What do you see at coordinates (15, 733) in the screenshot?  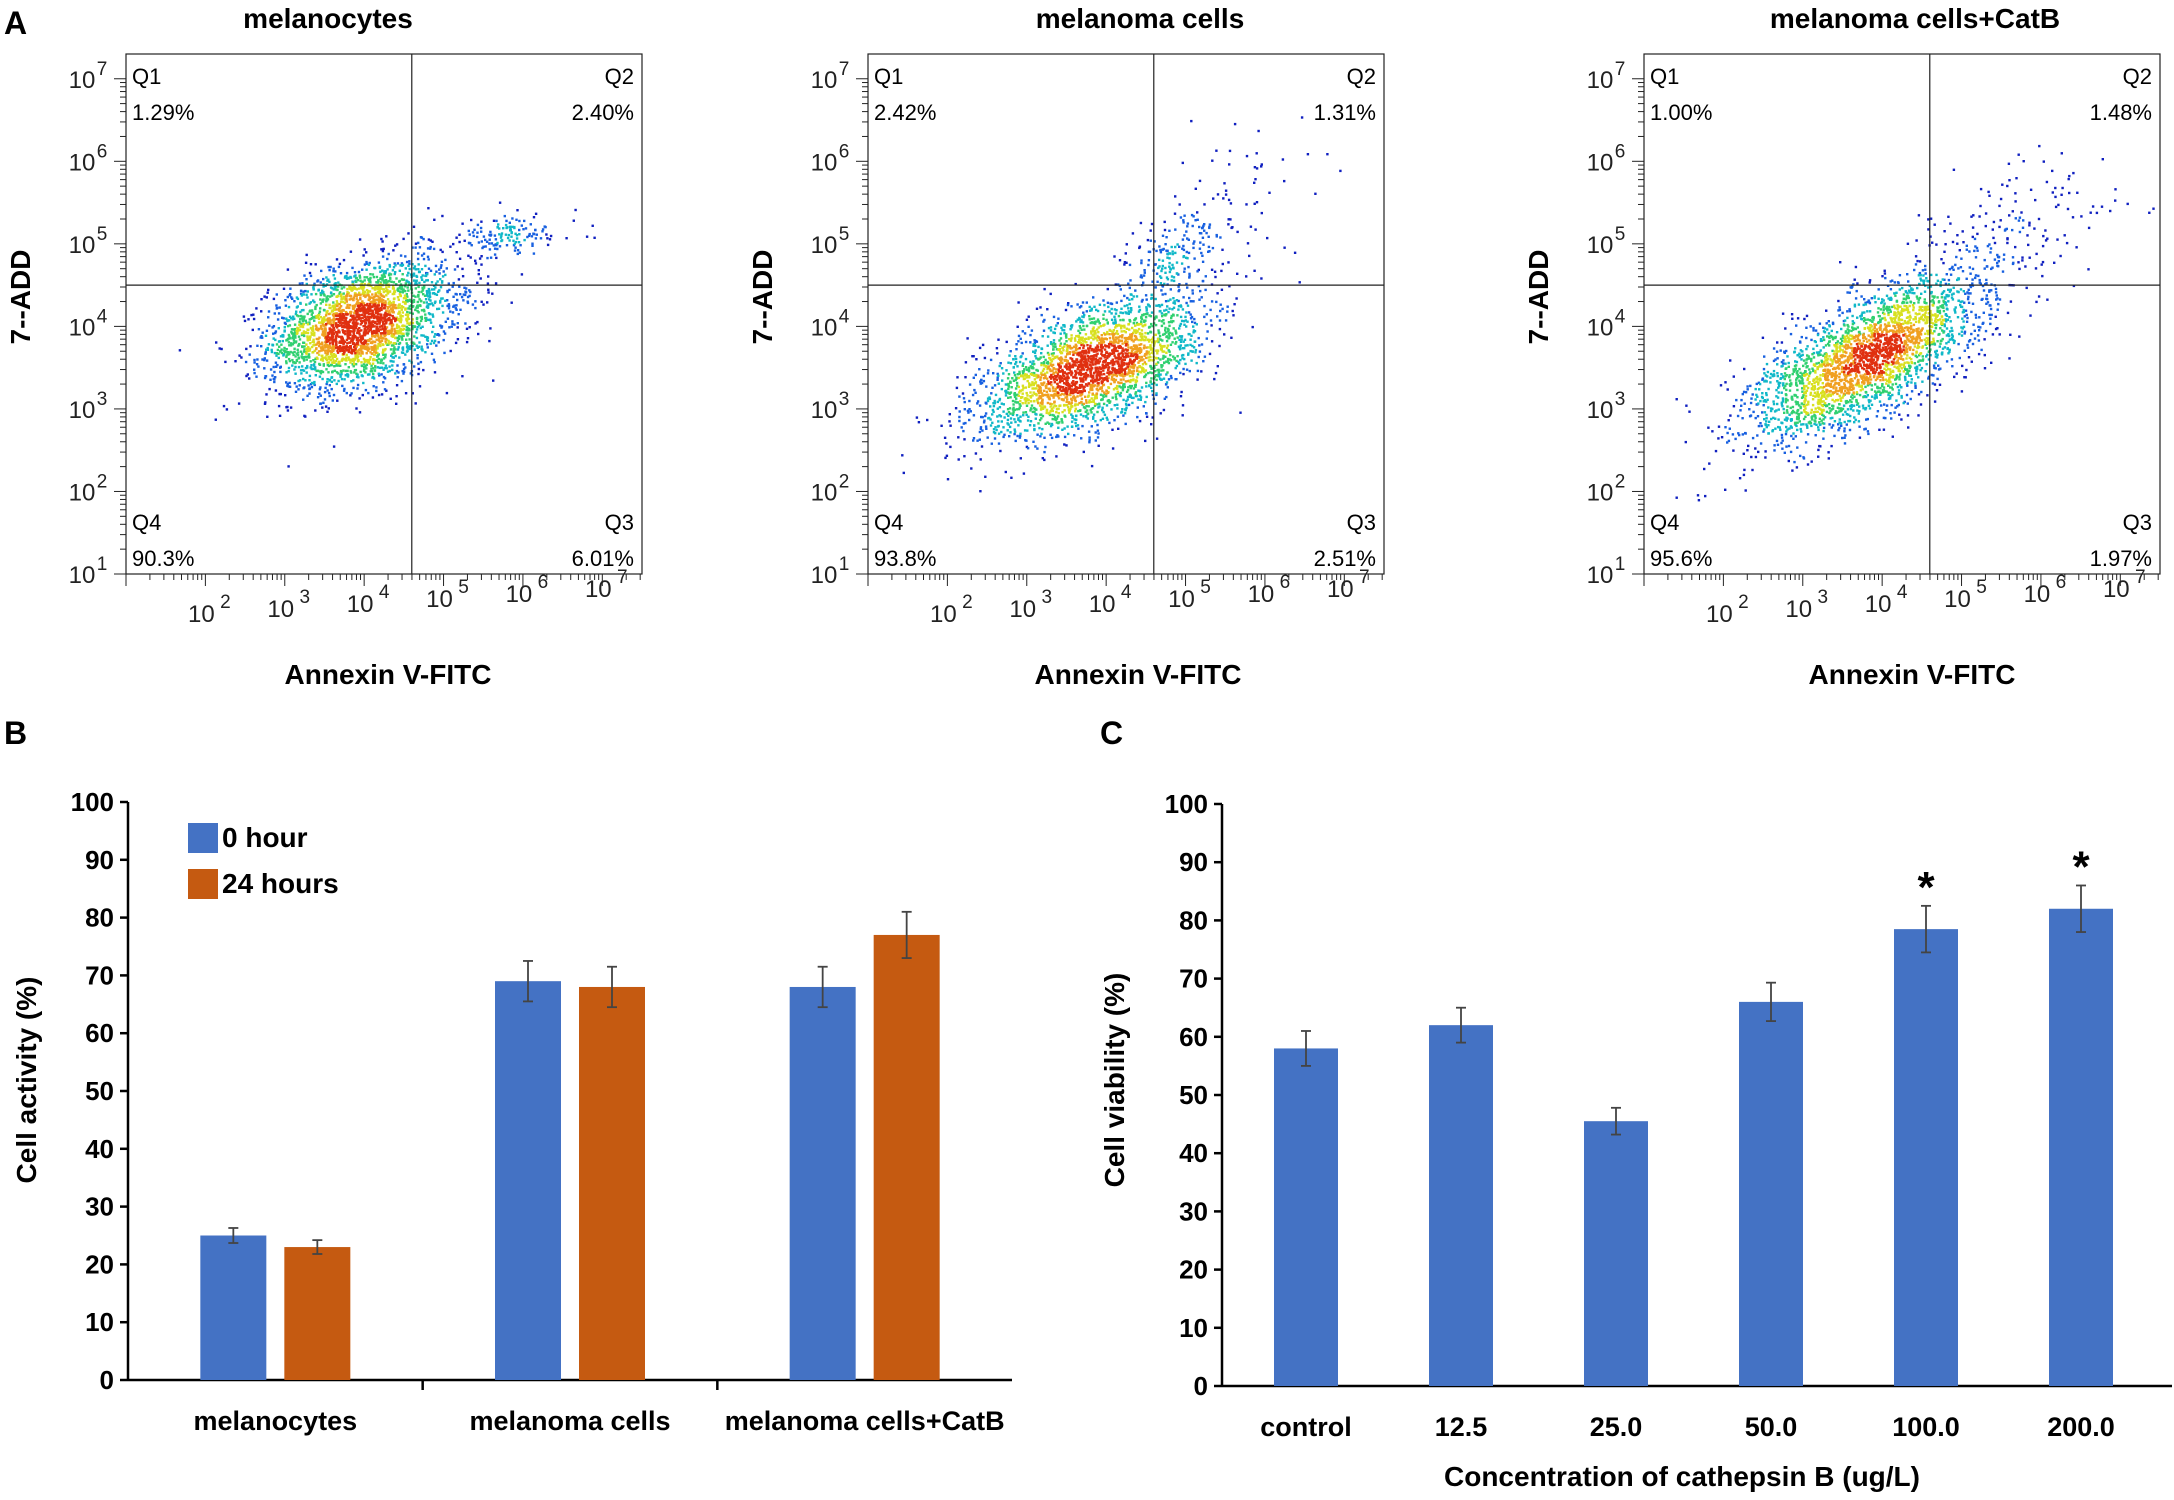 I see `panel-letter-b: B` at bounding box center [15, 733].